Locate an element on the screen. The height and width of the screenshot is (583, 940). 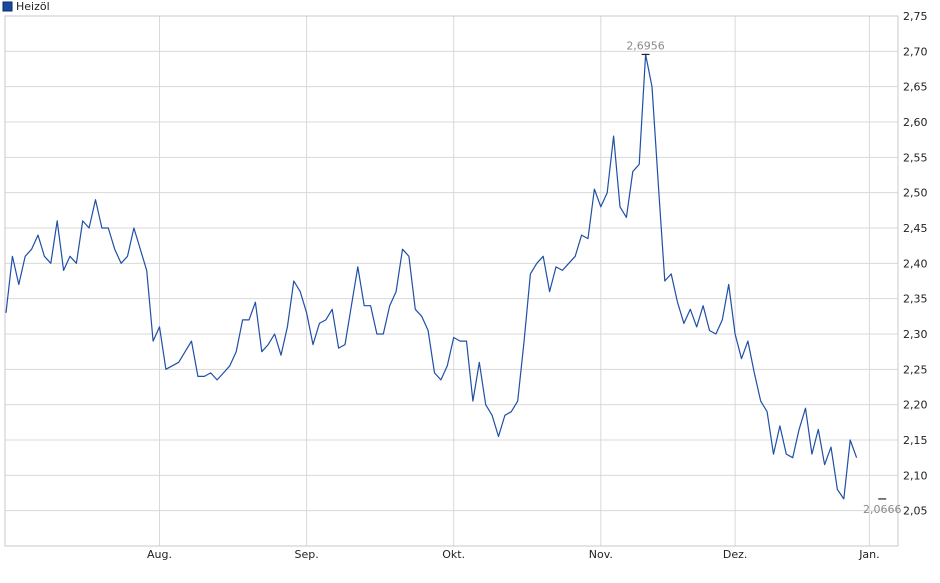
y-tick-label: 2,60 is located at coordinates (915, 122).